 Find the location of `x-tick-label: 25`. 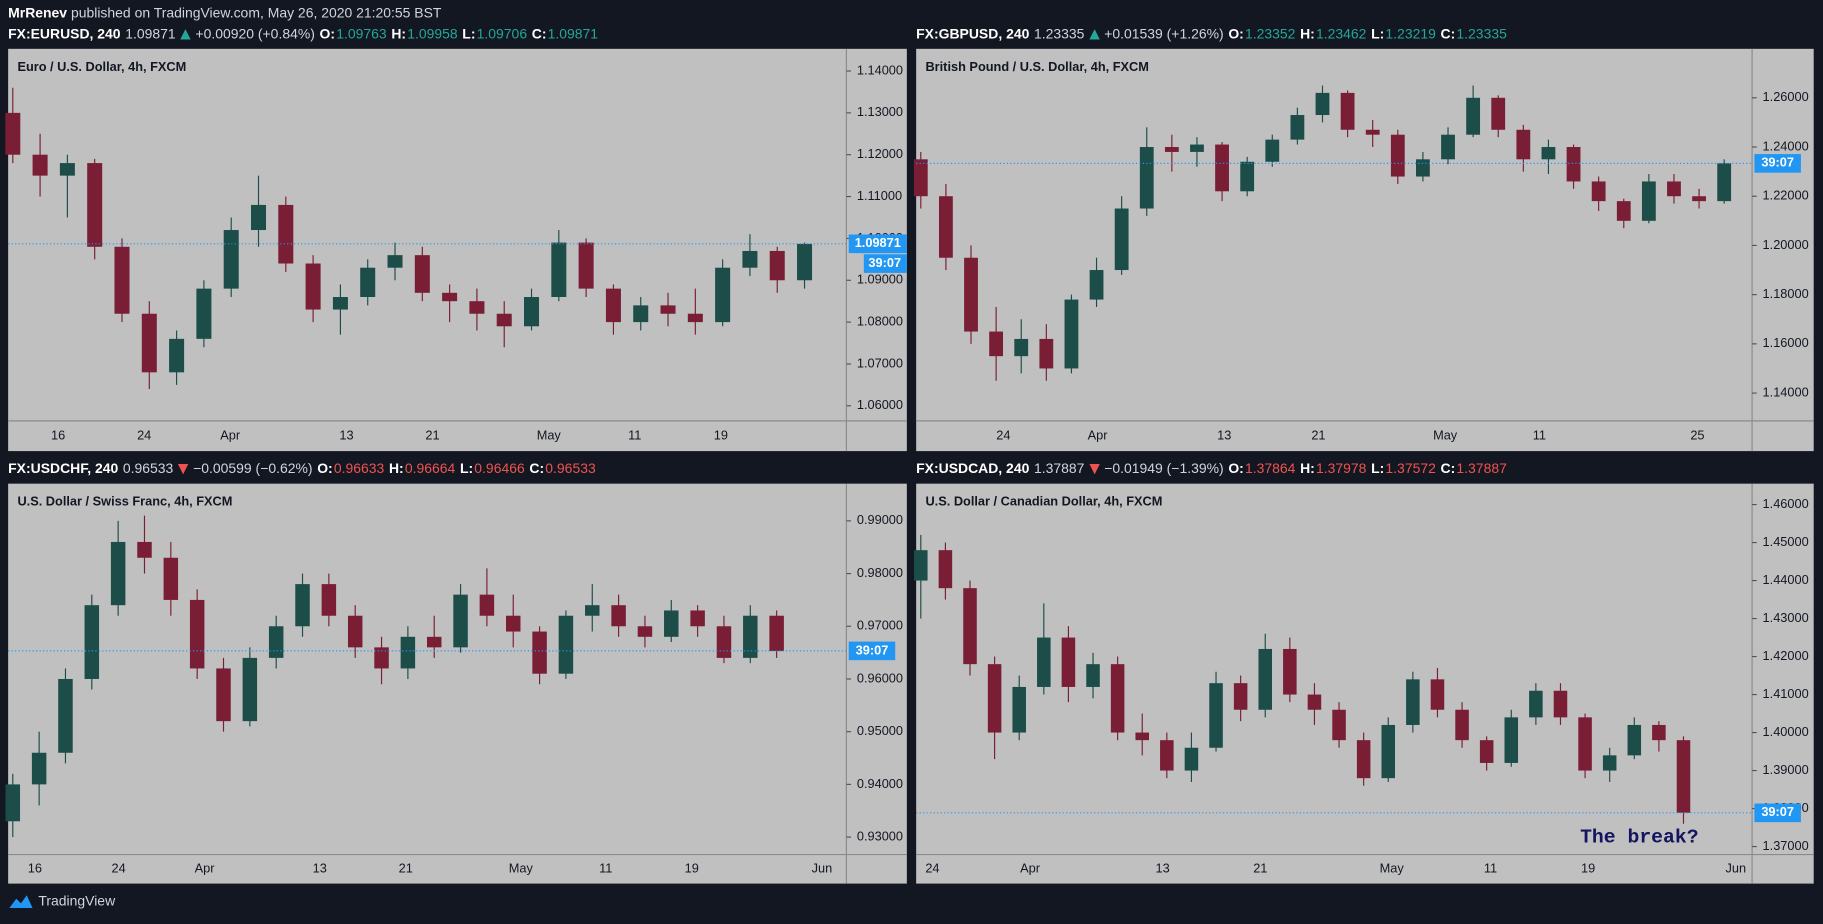

x-tick-label: 25 is located at coordinates (1697, 434).